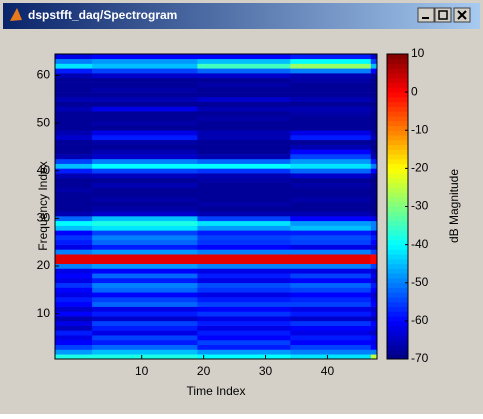  Describe the element at coordinates (328, 371) in the screenshot. I see `x-tick-label: 40` at that location.